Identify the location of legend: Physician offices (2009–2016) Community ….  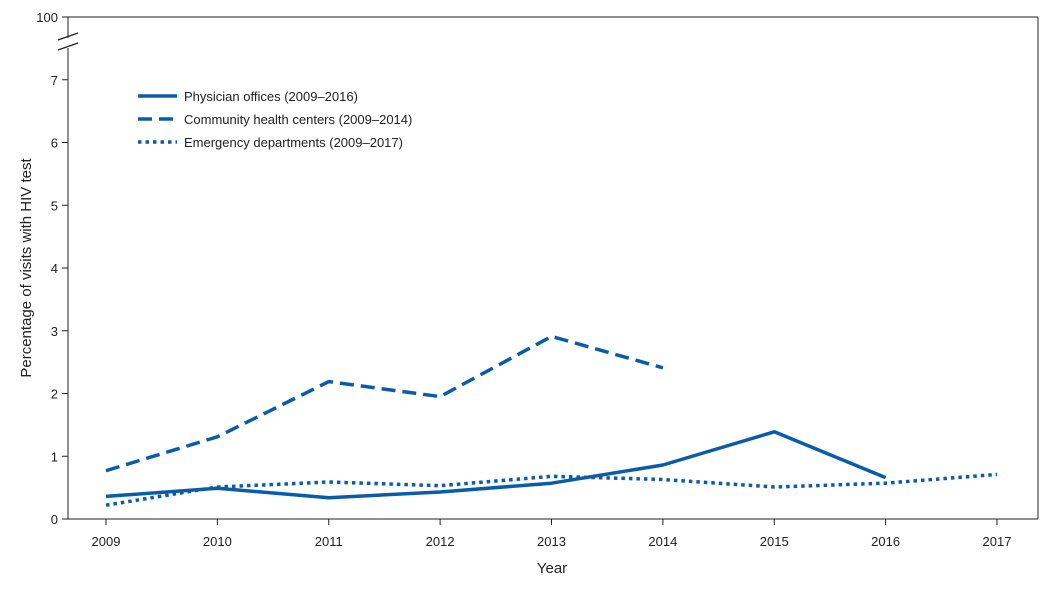
(275, 119).